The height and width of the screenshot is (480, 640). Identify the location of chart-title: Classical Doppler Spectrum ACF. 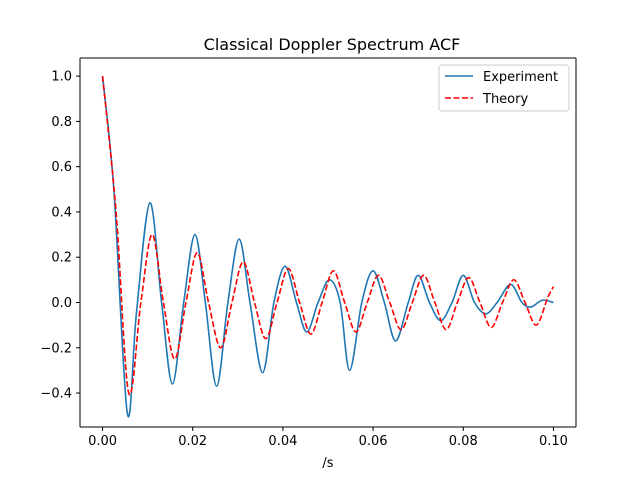
(332, 44).